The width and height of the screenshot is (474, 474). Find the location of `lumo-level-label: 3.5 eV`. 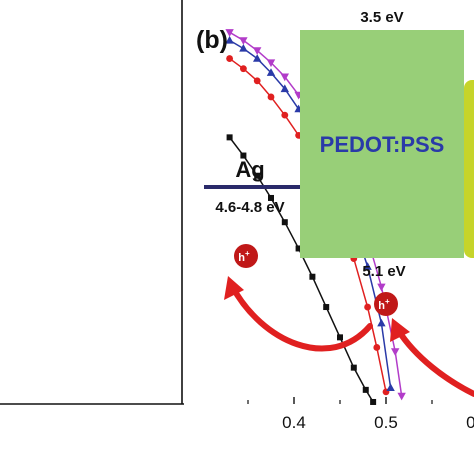

lumo-level-label: 3.5 eV is located at coordinates (381, 17).